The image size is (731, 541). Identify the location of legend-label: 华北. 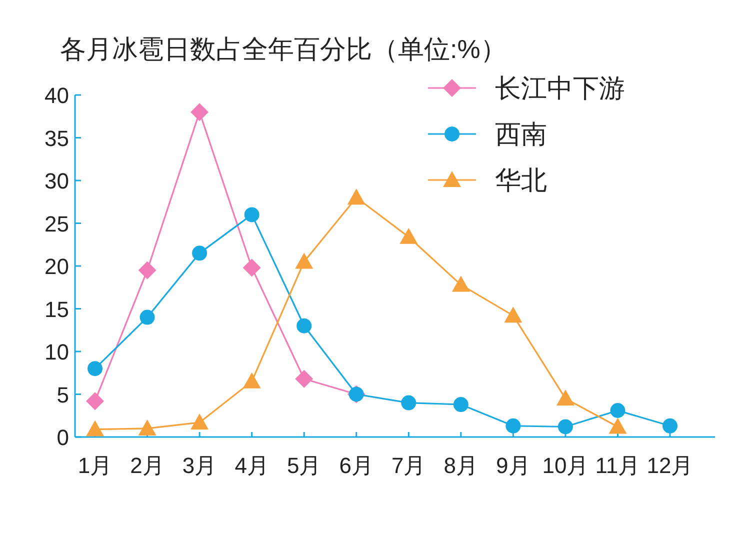
(521, 180).